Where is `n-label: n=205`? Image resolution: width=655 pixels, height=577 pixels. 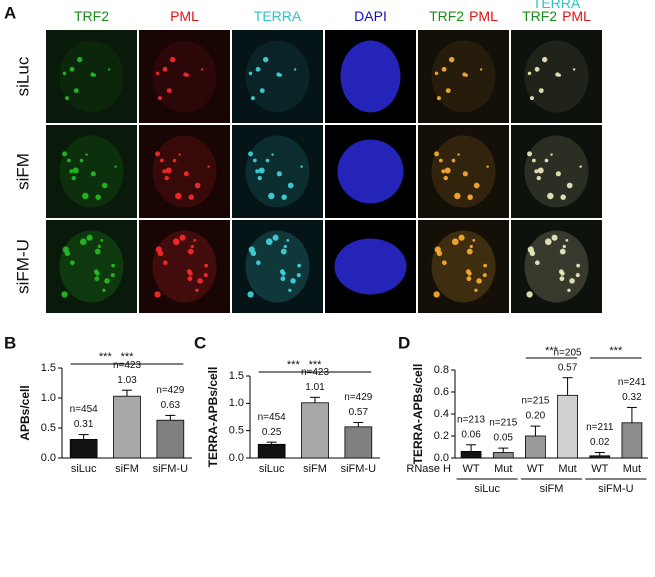 n-label: n=205 is located at coordinates (568, 352).